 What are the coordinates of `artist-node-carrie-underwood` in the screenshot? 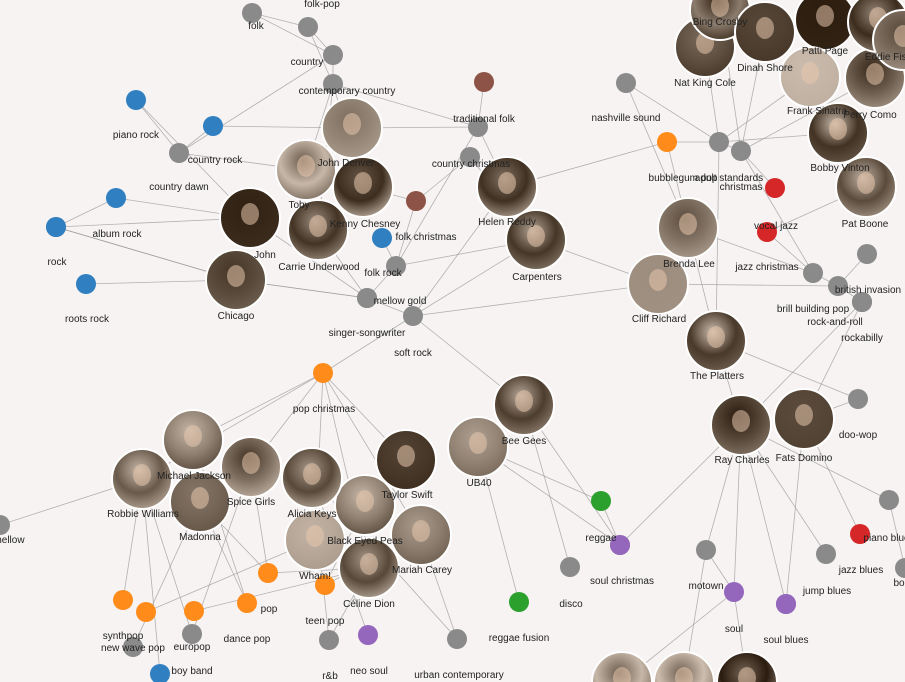 It's located at (318, 230).